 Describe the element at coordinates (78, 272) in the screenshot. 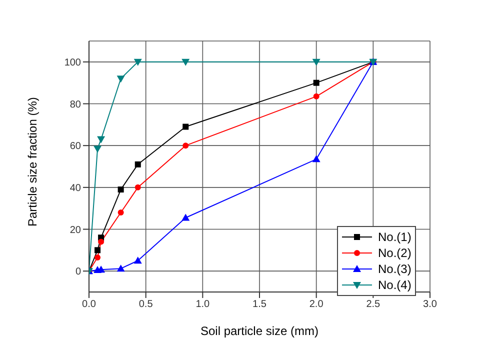

I see `y-tick-label: 0` at that location.